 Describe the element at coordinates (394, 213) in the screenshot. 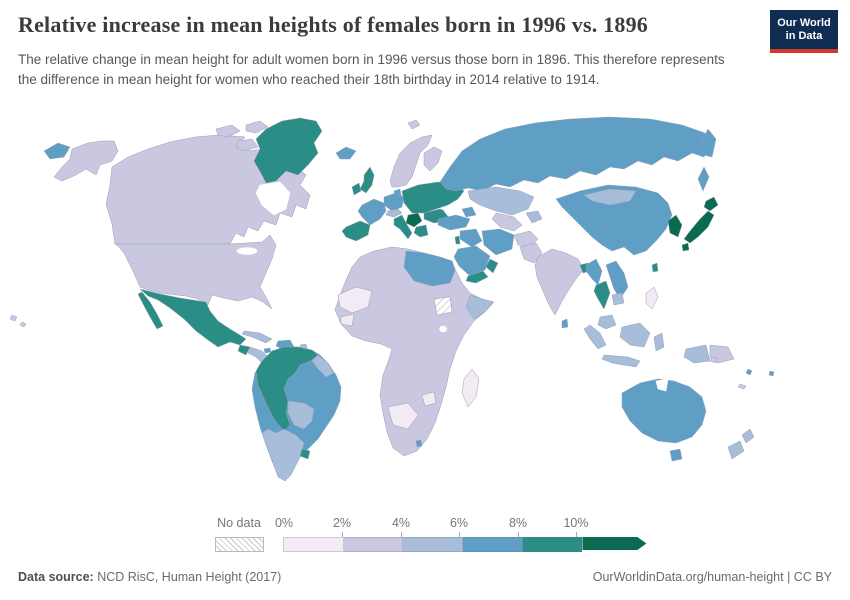

I see `country-alpine` at that location.